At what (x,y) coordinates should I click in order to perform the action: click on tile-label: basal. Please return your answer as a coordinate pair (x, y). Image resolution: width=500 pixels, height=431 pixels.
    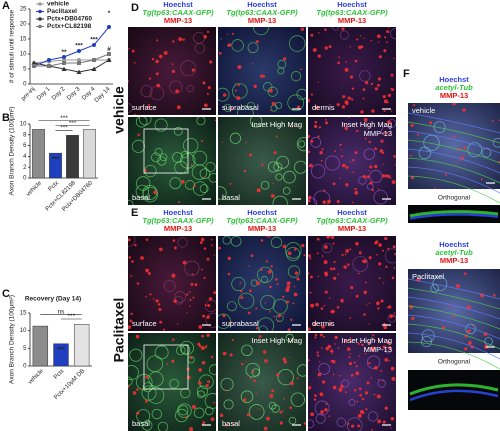
    Looking at the image, I should click on (141, 197).